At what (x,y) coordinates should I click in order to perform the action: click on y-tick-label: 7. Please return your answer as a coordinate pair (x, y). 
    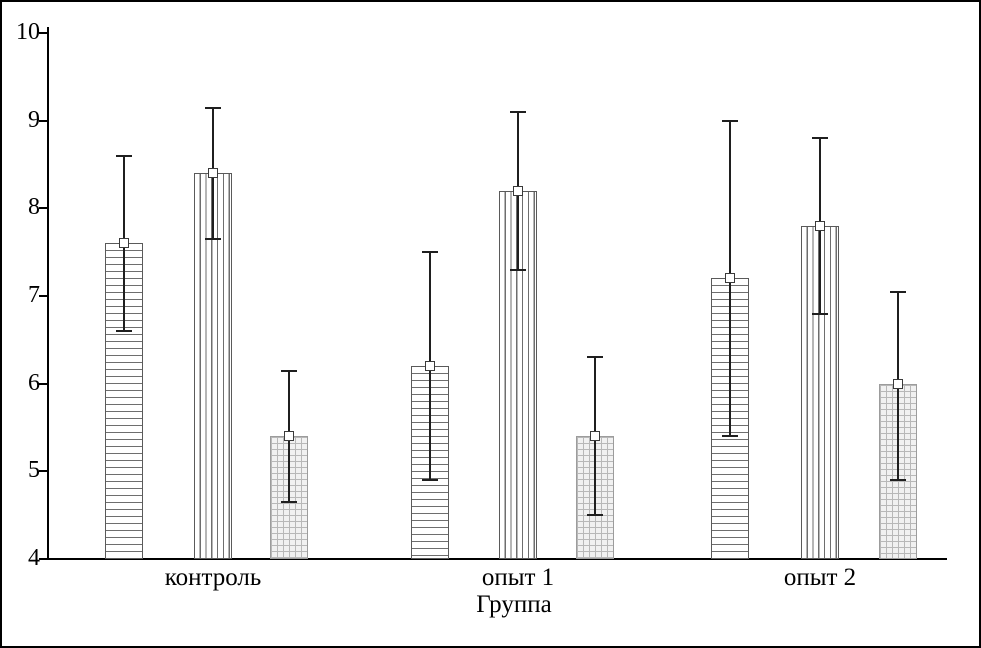
    Looking at the image, I should click on (34, 294).